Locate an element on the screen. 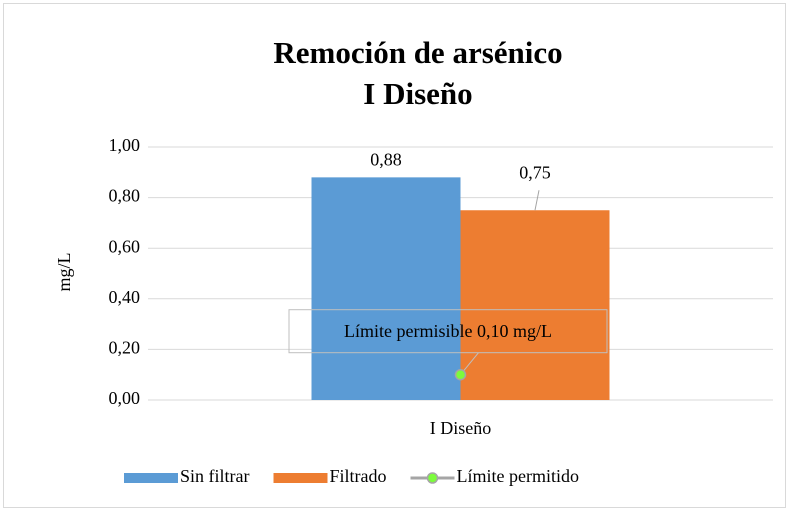 Image resolution: width=789 pixels, height=512 pixels. data-label: 0,75 is located at coordinates (535, 172).